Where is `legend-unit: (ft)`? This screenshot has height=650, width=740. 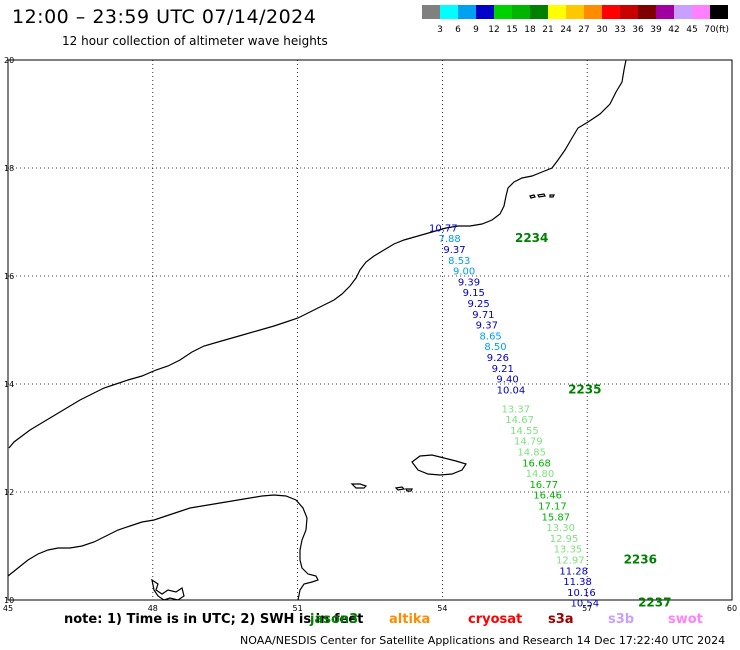
legend-unit: (ft) is located at coordinates (722, 30).